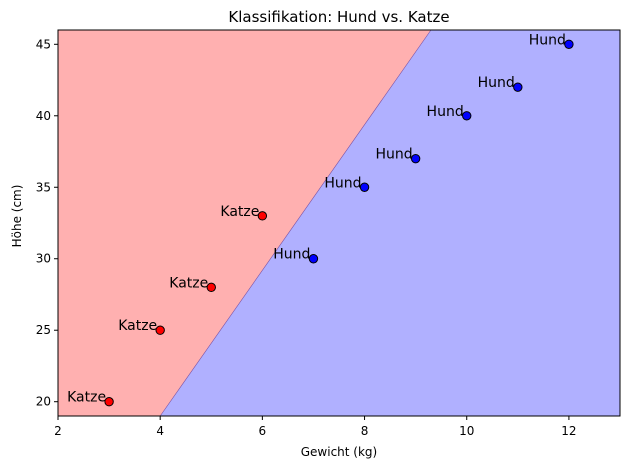 Image resolution: width=630 pixels, height=470 pixels. Describe the element at coordinates (43, 44) in the screenshot. I see `y-tick-label: 45` at that location.